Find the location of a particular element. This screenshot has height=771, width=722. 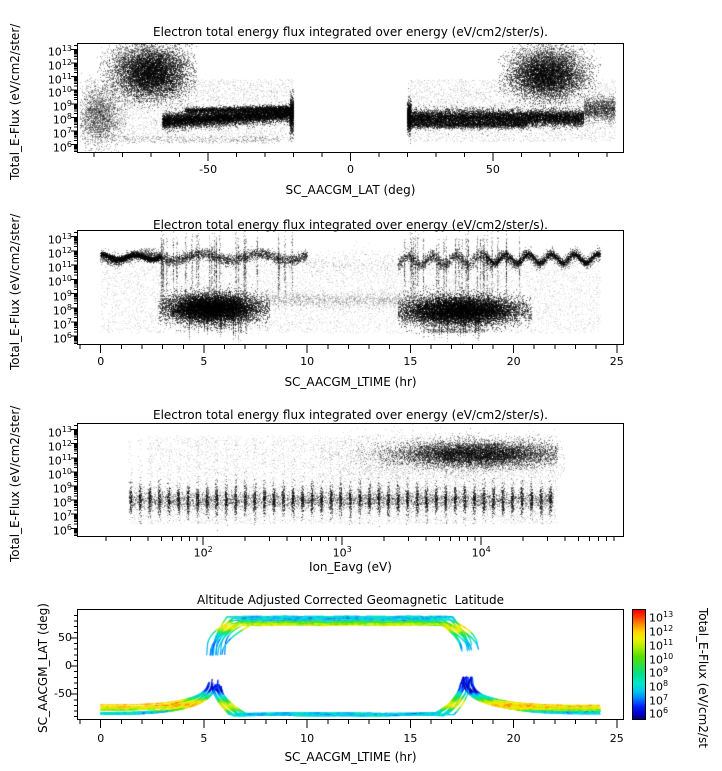

panel-flux-vs-ion-eavg-x-axis-label: Ion_Eavg (eV) is located at coordinates (350, 567).